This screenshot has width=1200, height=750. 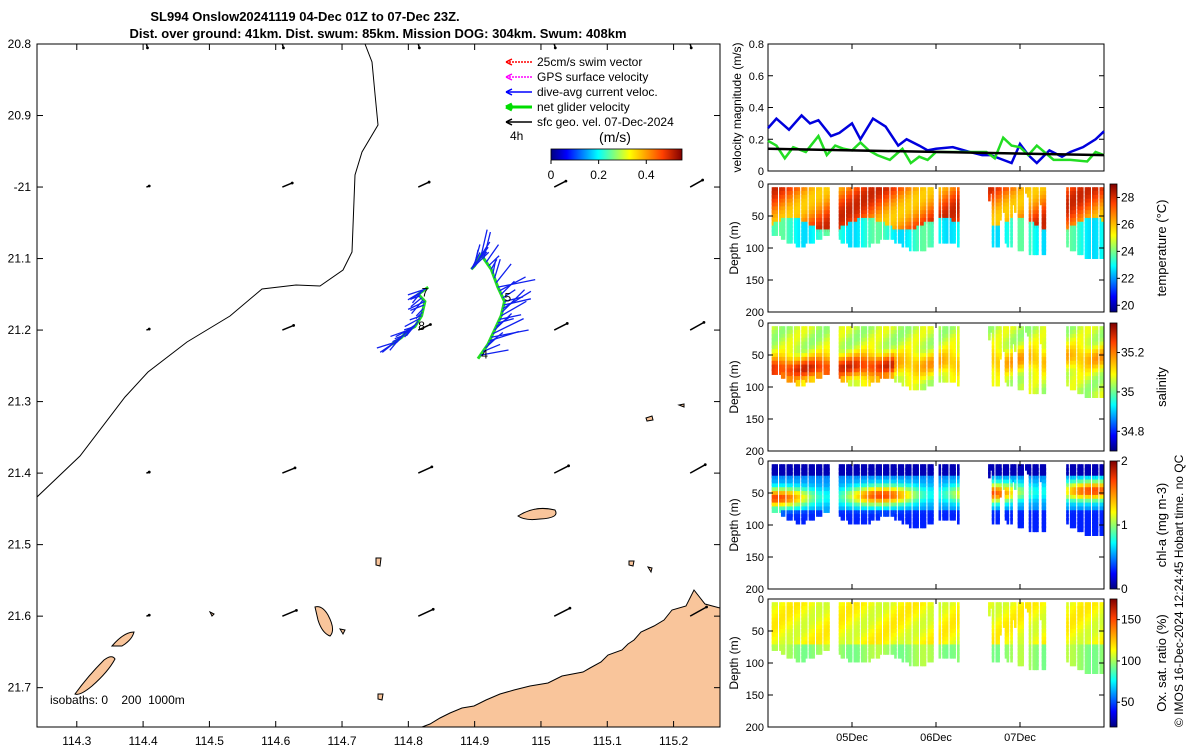 I want to click on salinity-panel: 0 50 100 150 200 Depth (m) 34.8 35 35.2 salinity, so click(x=948, y=388).